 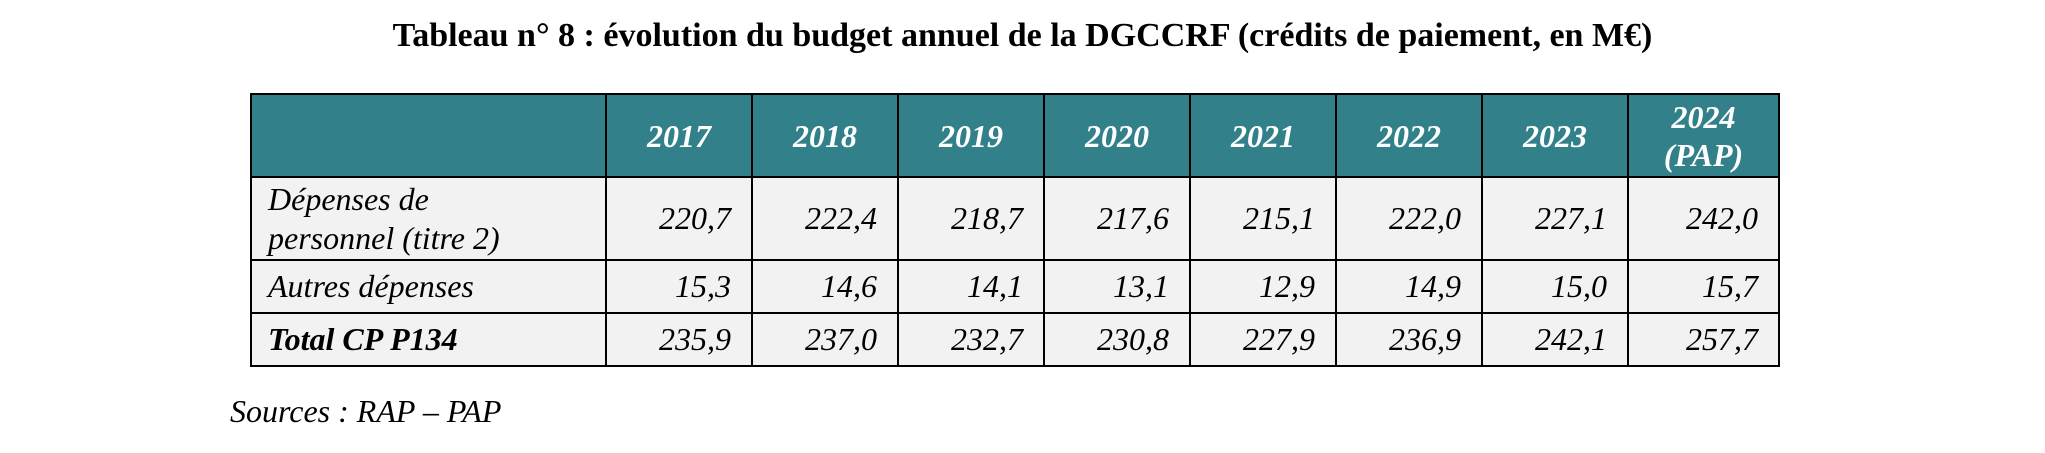 I want to click on row-label-personnel-line-1: Dépenses de, so click(x=348, y=198).